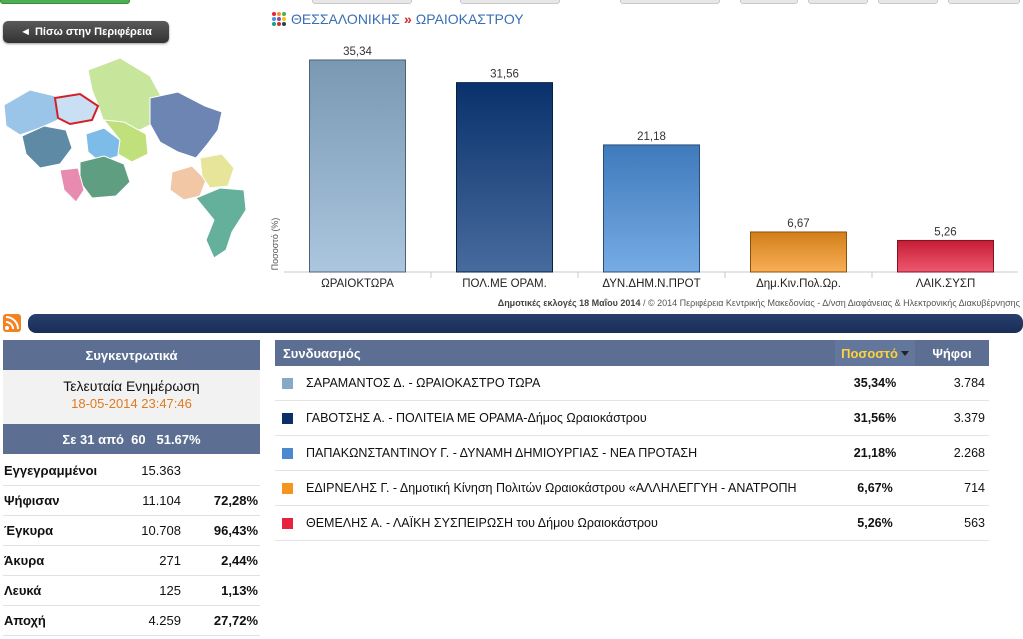  I want to click on party-percentage: 6,67%, so click(875, 488).